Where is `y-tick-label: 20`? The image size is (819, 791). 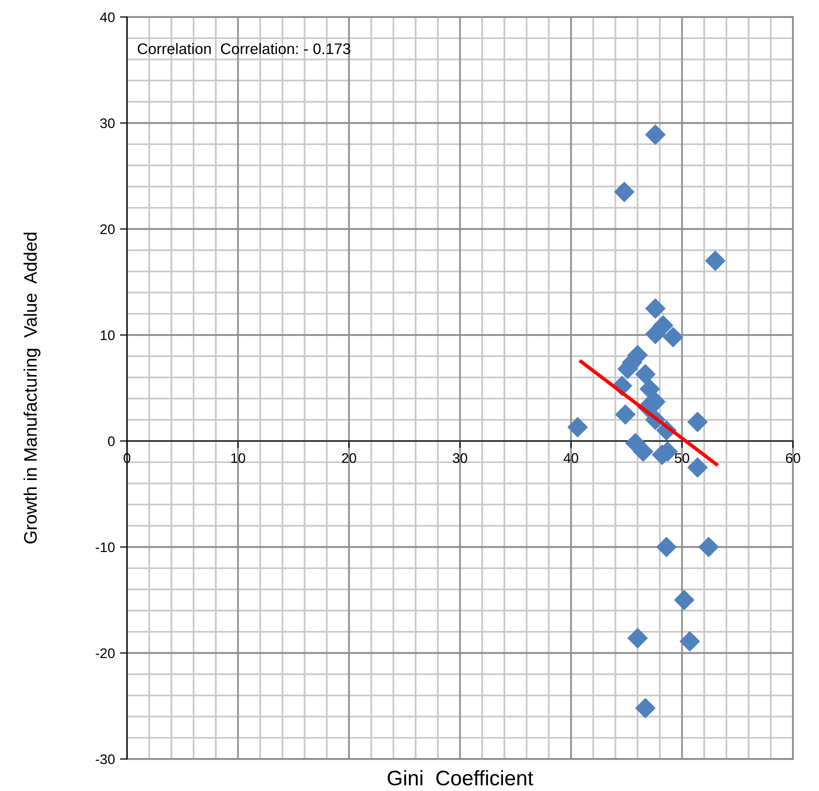 y-tick-label: 20 is located at coordinates (107, 229).